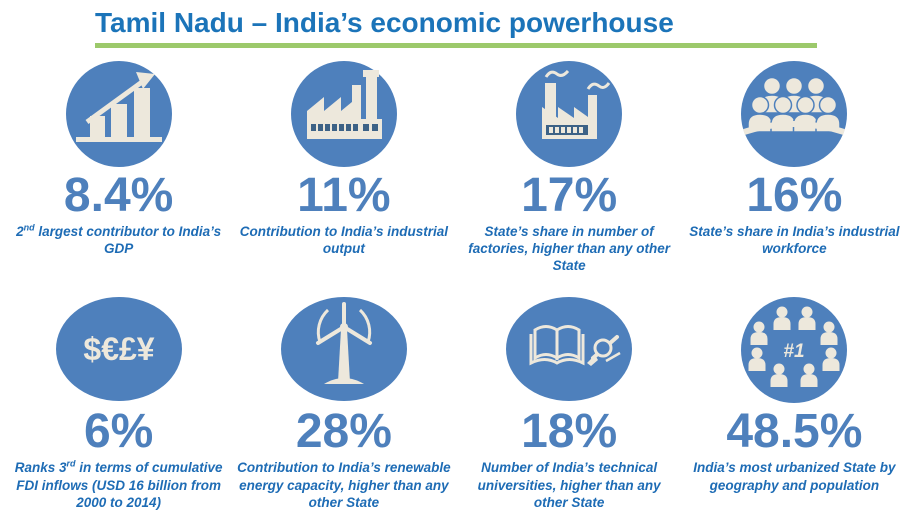  What do you see at coordinates (118, 195) in the screenshot?
I see `stat-value: 8.4%` at bounding box center [118, 195].